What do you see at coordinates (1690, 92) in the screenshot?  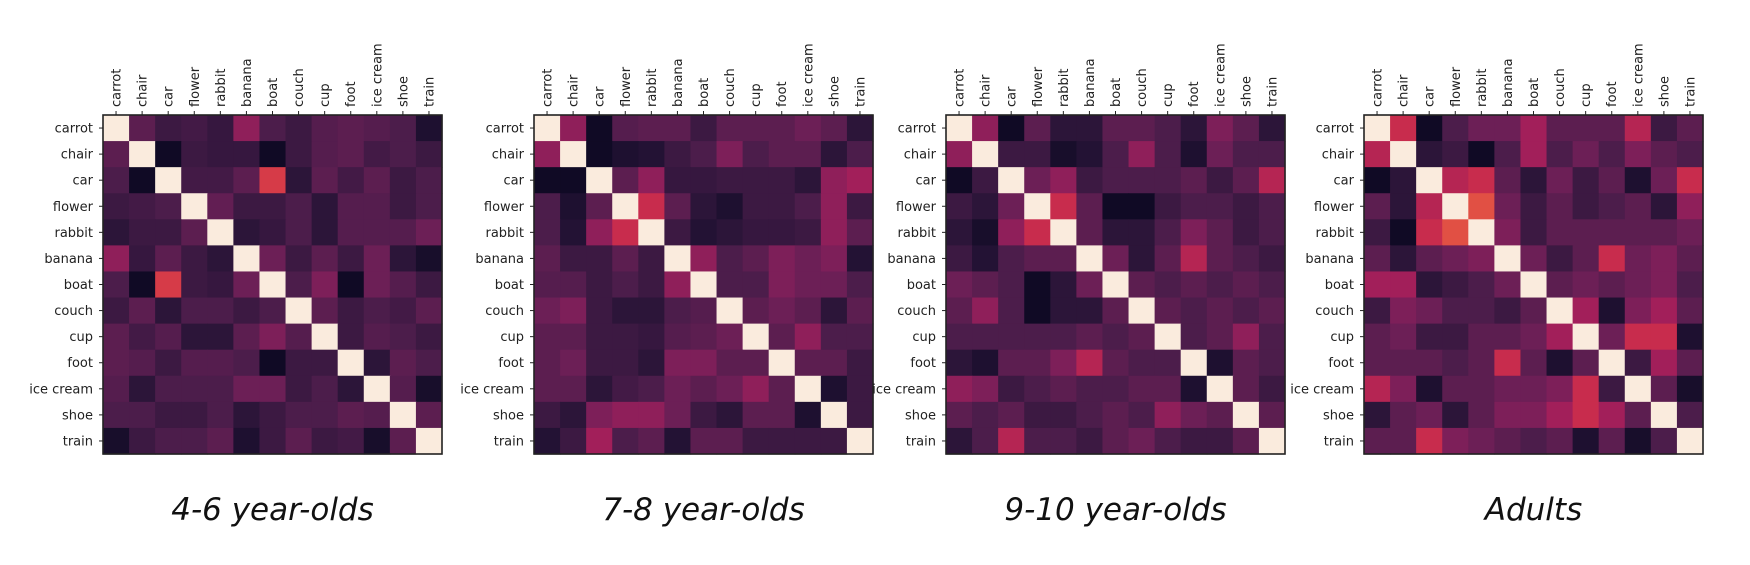 I see `x-tick-label: train` at bounding box center [1690, 92].